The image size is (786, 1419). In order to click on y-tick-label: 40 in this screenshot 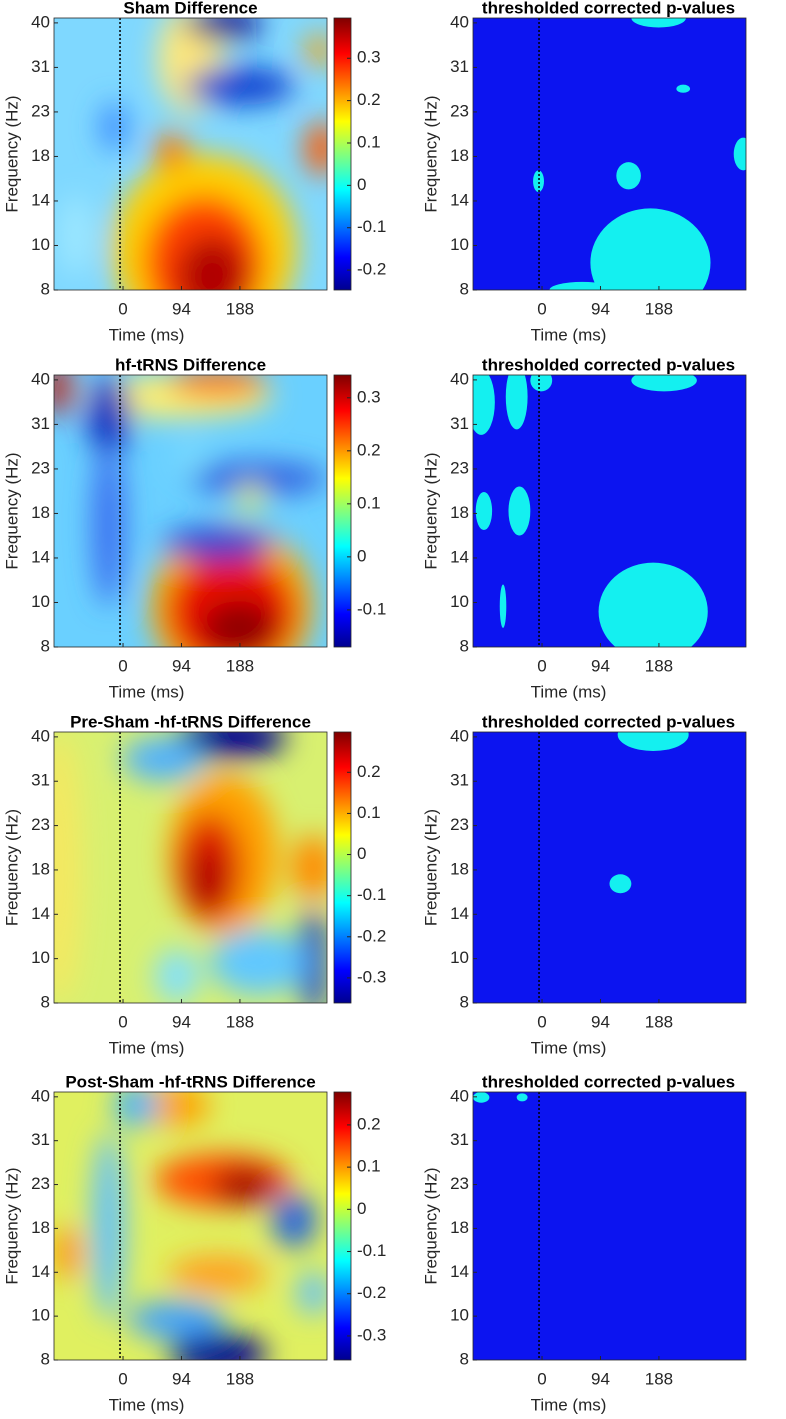, I will do `click(459, 378)`.